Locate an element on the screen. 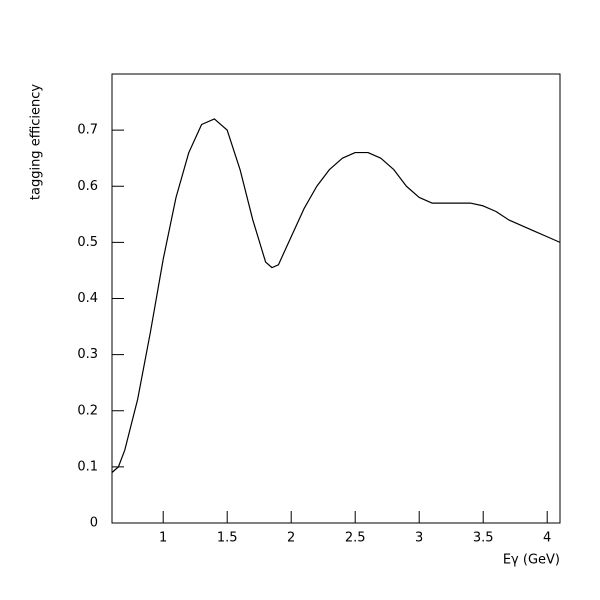 This screenshot has width=600, height=600. y-tick-label: 0.6 is located at coordinates (87, 186).